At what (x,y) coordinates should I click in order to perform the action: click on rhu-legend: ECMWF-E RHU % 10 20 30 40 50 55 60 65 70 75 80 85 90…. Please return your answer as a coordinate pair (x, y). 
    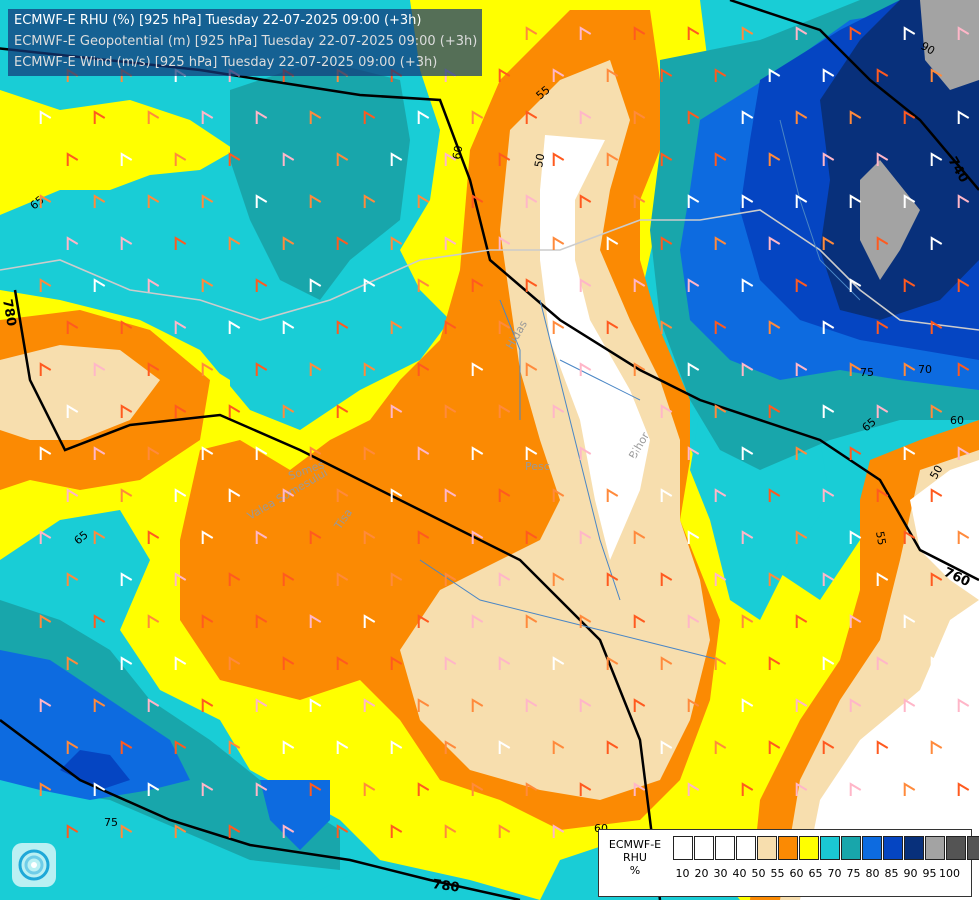
    Looking at the image, I should click on (788, 863).